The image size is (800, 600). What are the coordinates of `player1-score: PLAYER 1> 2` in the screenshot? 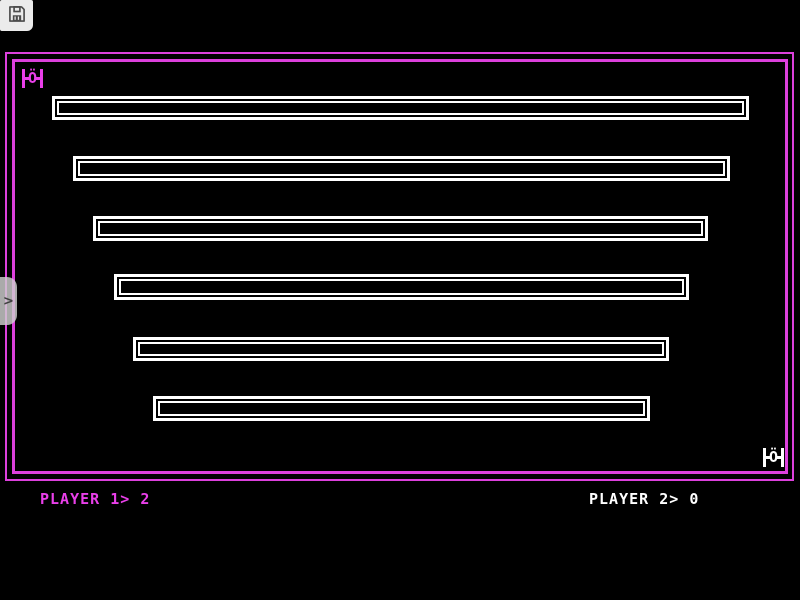 It's located at (95, 499).